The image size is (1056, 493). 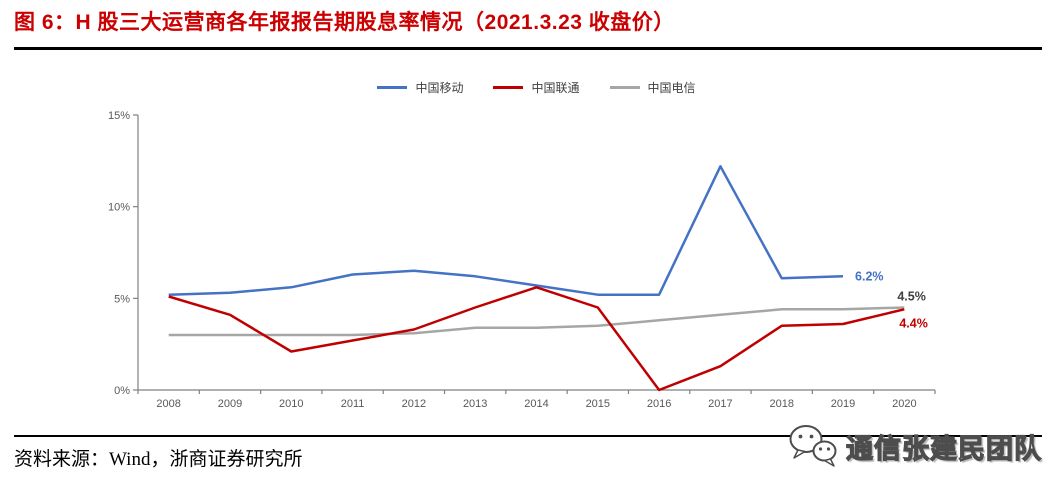 What do you see at coordinates (843, 404) in the screenshot?
I see `x-tick-label: 2019` at bounding box center [843, 404].